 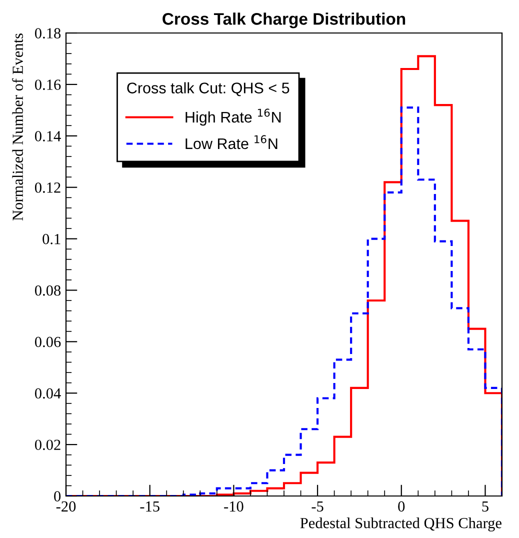 What do you see at coordinates (47, 136) in the screenshot?
I see `y-tick-label: 0.14` at bounding box center [47, 136].